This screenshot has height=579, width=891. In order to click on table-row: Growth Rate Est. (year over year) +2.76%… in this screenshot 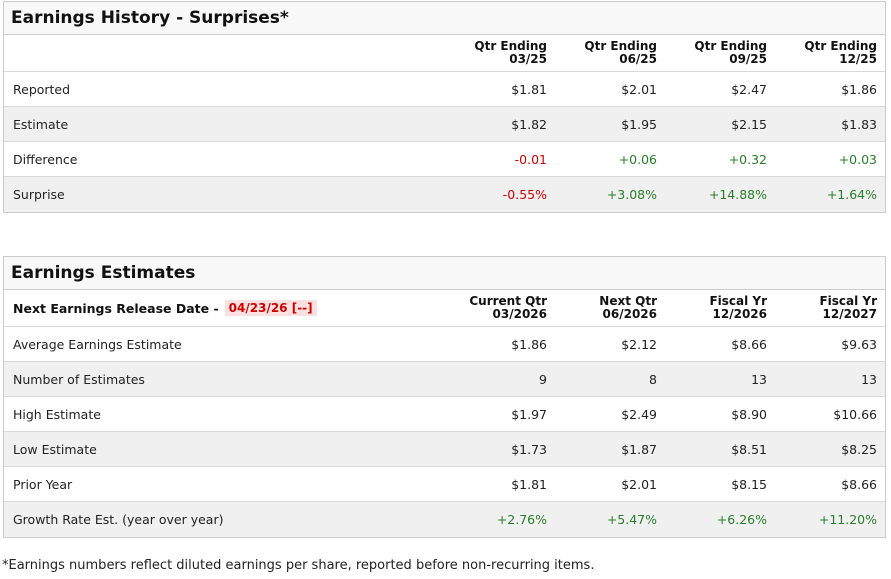, I will do `click(444, 519)`.